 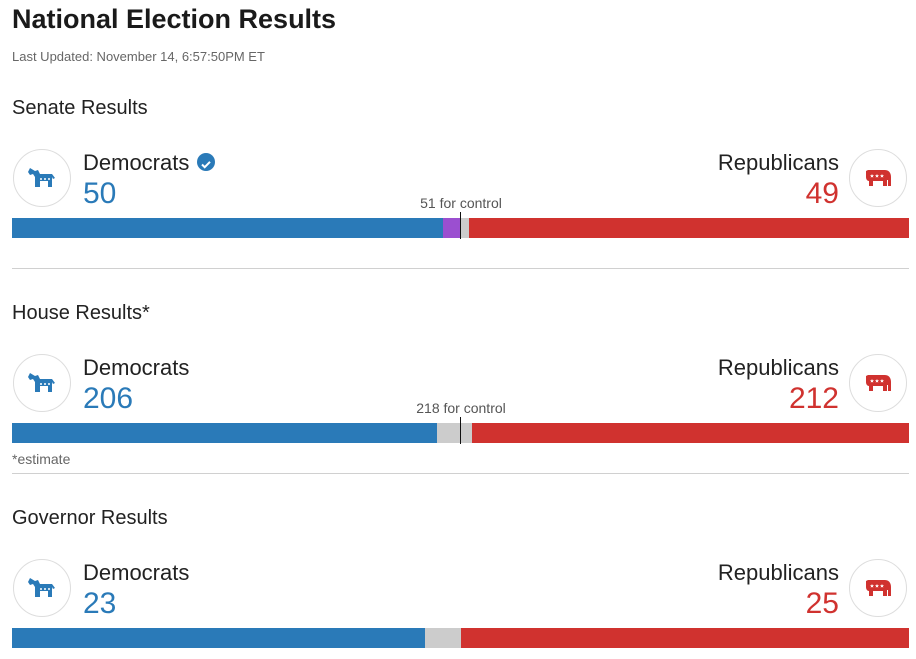 I want to click on governor-rep-segment, so click(x=685, y=638).